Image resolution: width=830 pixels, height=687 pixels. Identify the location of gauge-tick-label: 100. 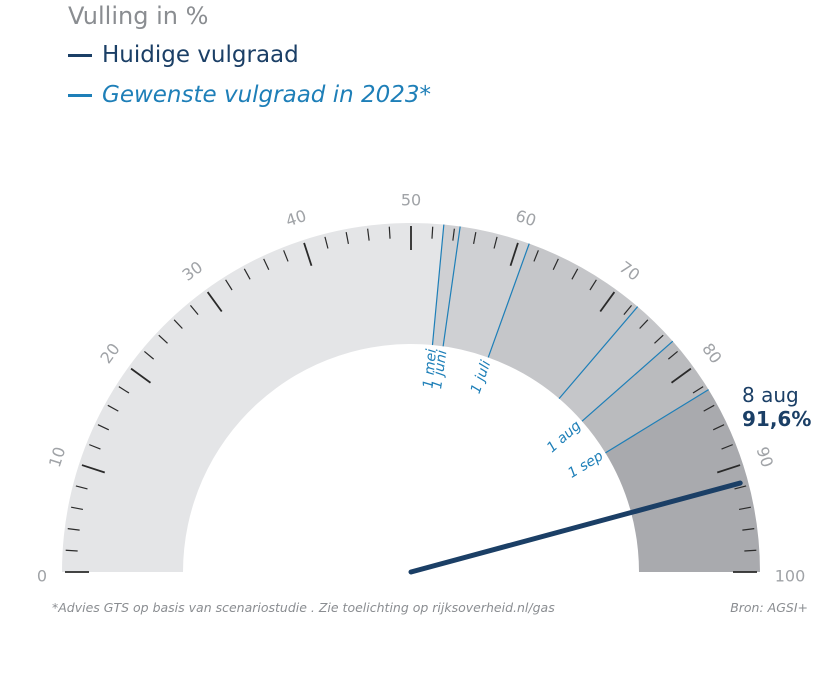
(790, 576).